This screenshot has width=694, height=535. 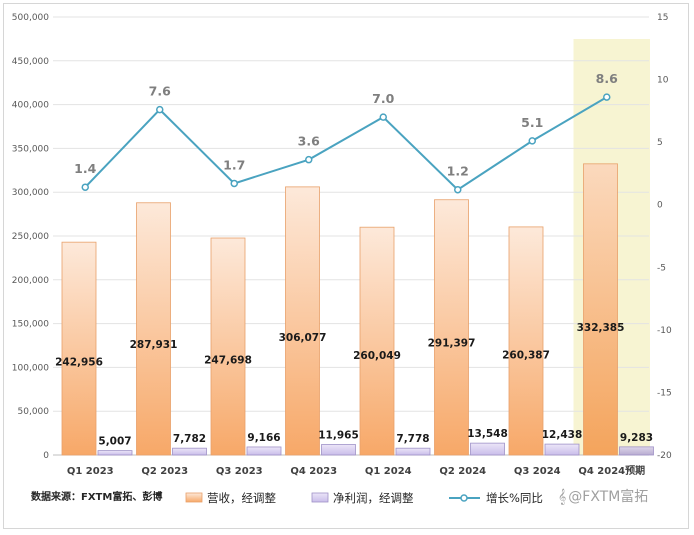 I want to click on y-right-tick-label: -5, so click(x=661, y=268).